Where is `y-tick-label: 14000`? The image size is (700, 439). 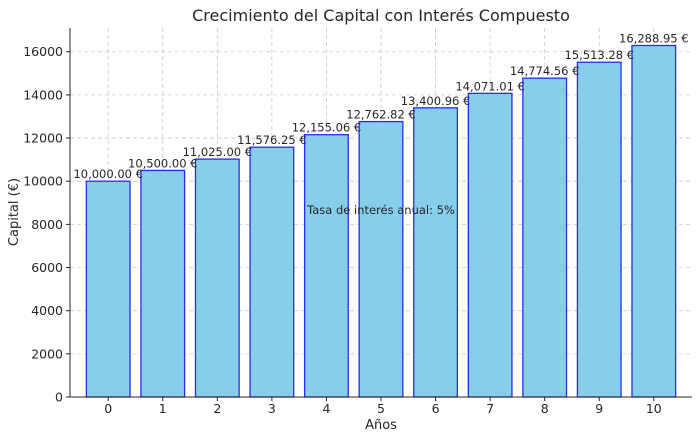 y-tick-label: 14000 is located at coordinates (43, 94).